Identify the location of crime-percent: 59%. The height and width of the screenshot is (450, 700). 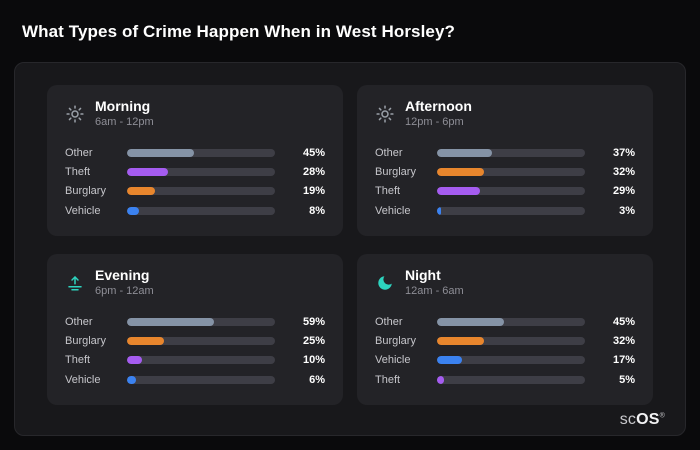
(313, 321).